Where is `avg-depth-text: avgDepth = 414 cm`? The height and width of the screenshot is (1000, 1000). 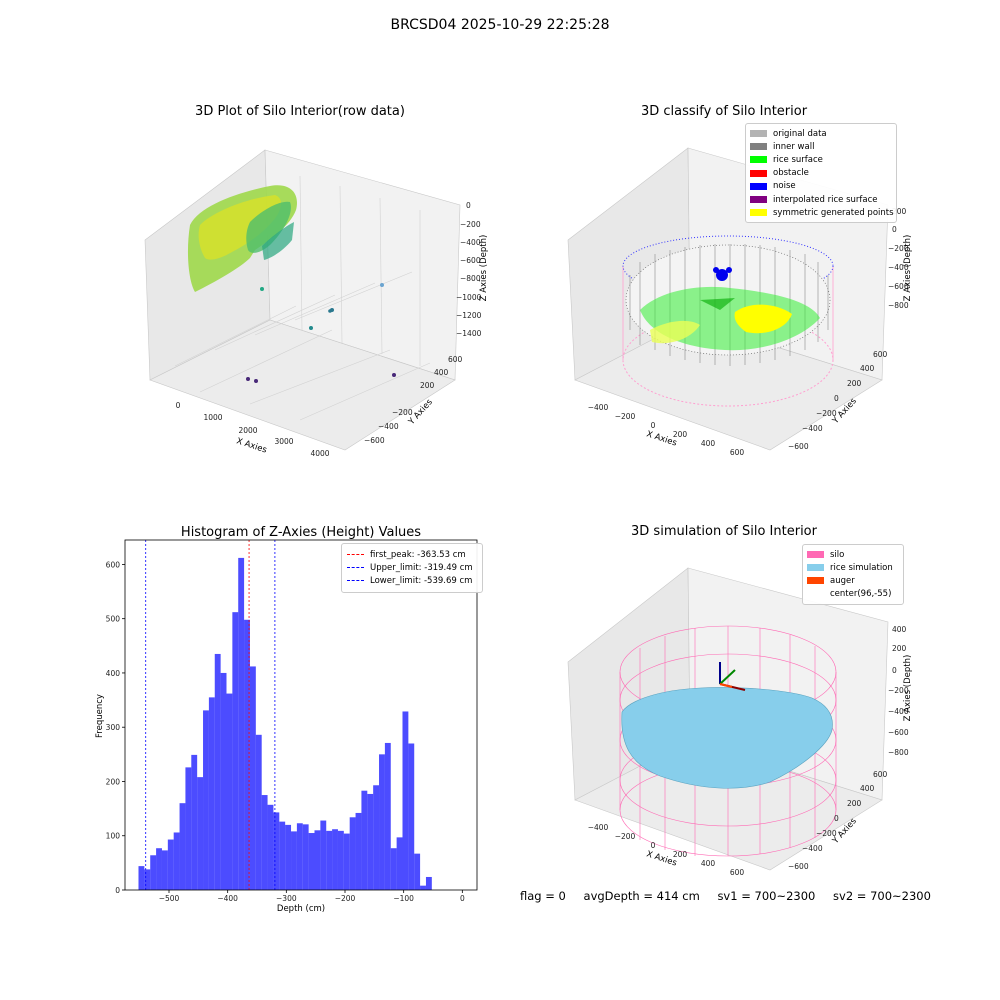
avg-depth-text: avgDepth = 414 cm is located at coordinates (641, 896).